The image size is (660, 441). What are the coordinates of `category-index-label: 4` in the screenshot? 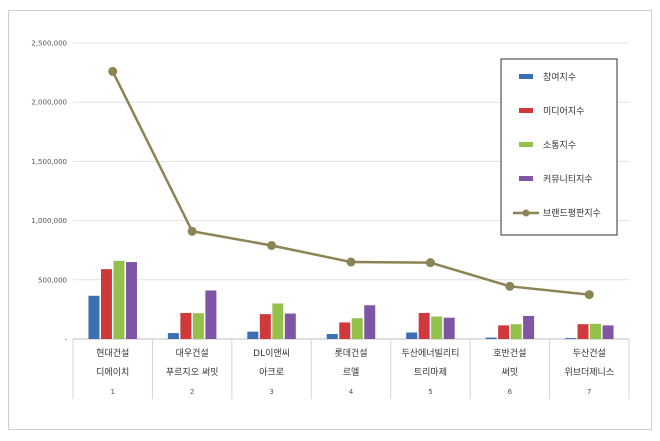 It's located at (351, 392).